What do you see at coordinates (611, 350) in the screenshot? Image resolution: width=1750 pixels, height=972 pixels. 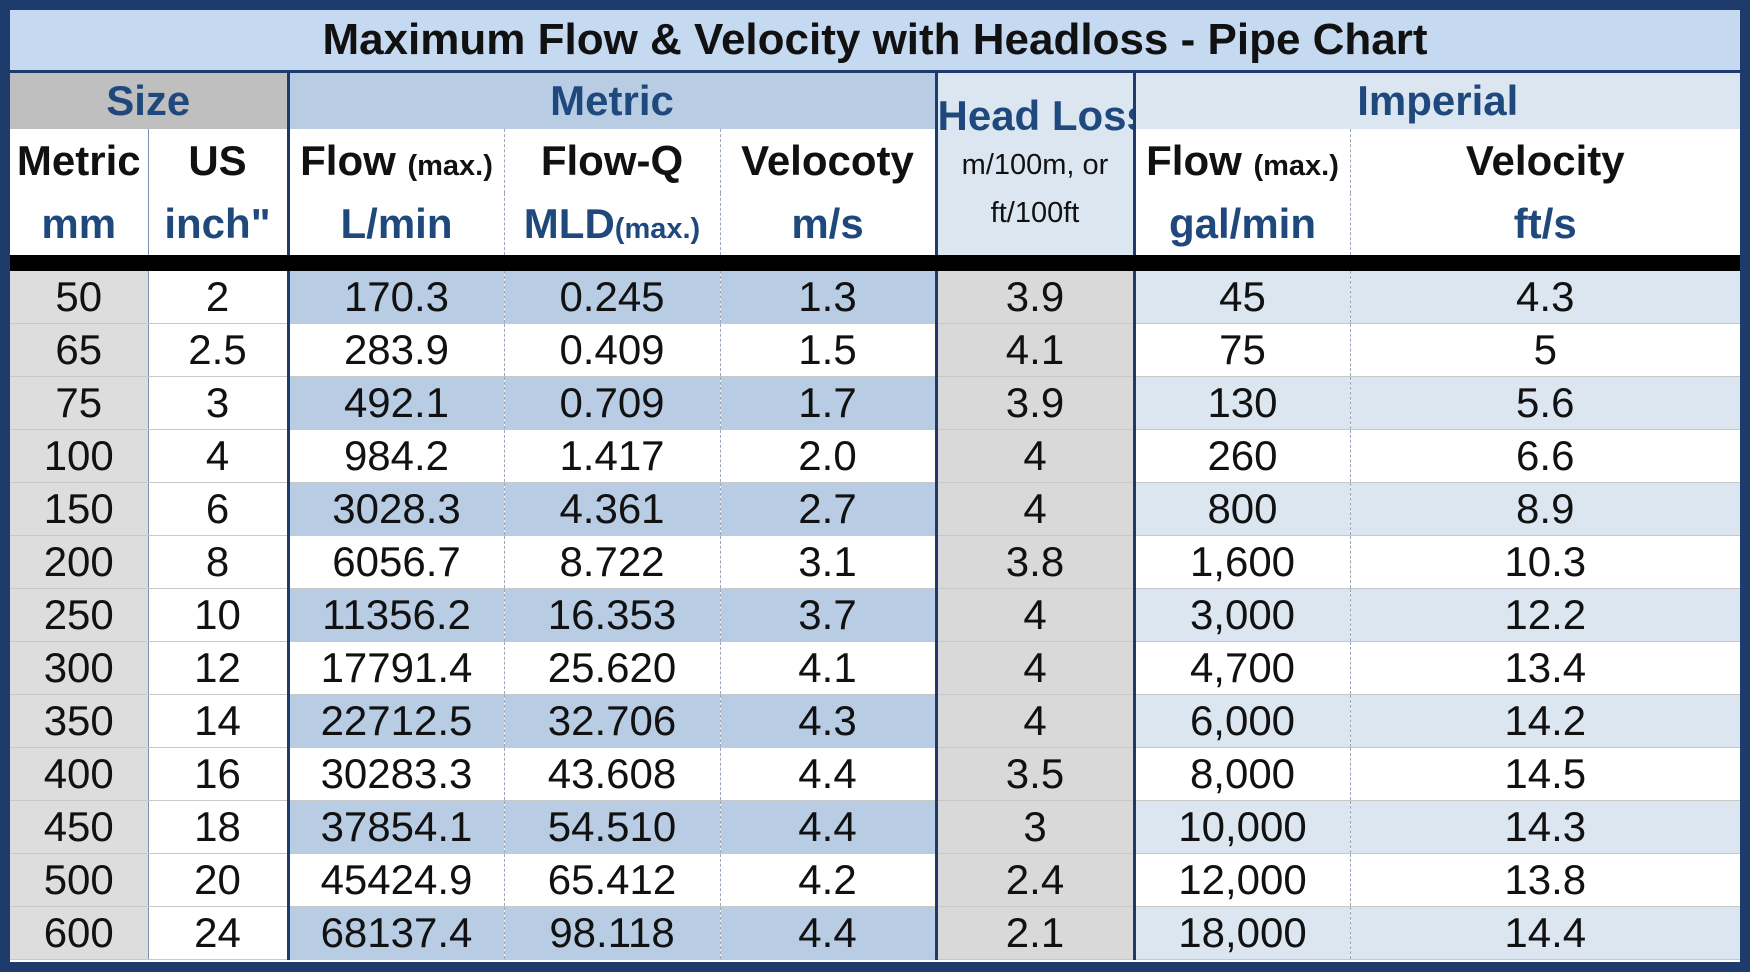 I see `flow-q-cell: 0.409` at bounding box center [611, 350].